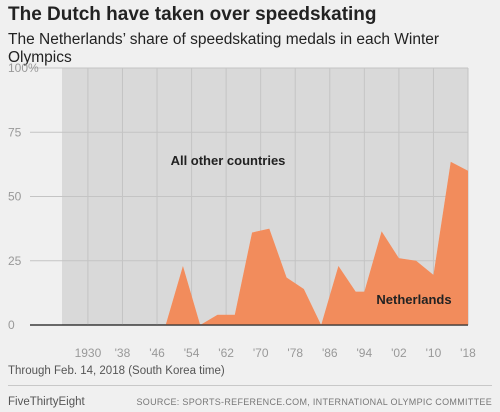 Image resolution: width=500 pixels, height=412 pixels. Describe the element at coordinates (365, 353) in the screenshot. I see `x-tick-label: '94` at that location.